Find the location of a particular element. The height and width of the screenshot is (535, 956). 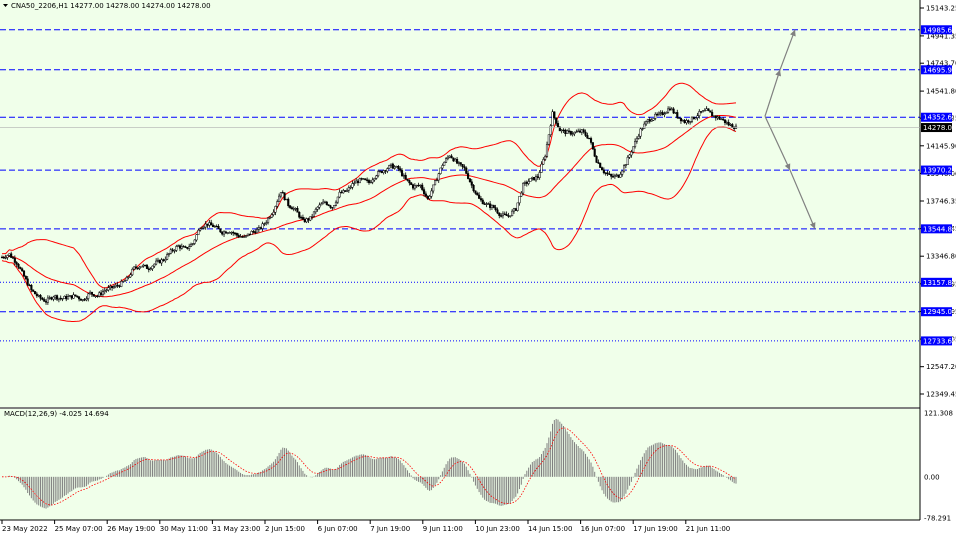

level-label-text: 13970.21 is located at coordinates (939, 171).